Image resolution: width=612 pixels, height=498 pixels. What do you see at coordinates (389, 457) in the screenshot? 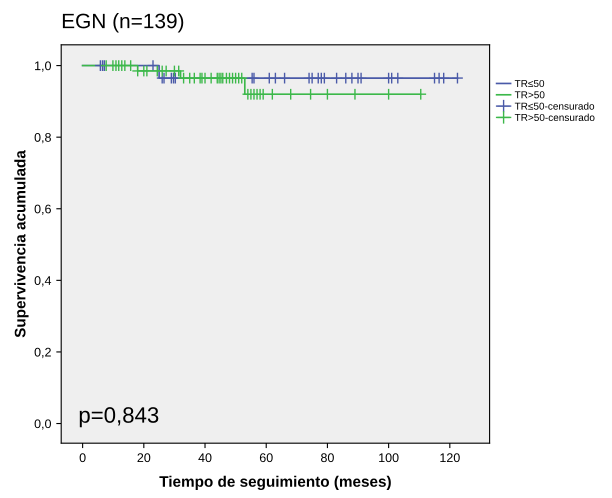
I see `x-tick-label: 100` at bounding box center [389, 457].